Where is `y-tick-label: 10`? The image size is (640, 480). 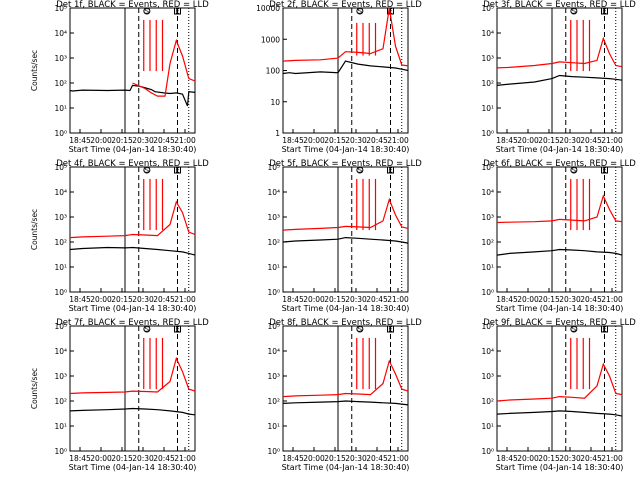 y-tick-label: 10 is located at coordinates (275, 102).